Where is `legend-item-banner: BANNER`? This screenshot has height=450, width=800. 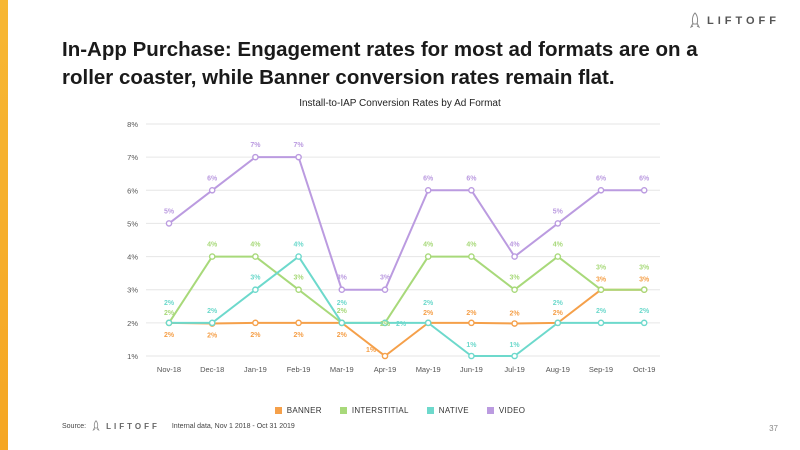 legend-item-banner: BANNER is located at coordinates (298, 410).